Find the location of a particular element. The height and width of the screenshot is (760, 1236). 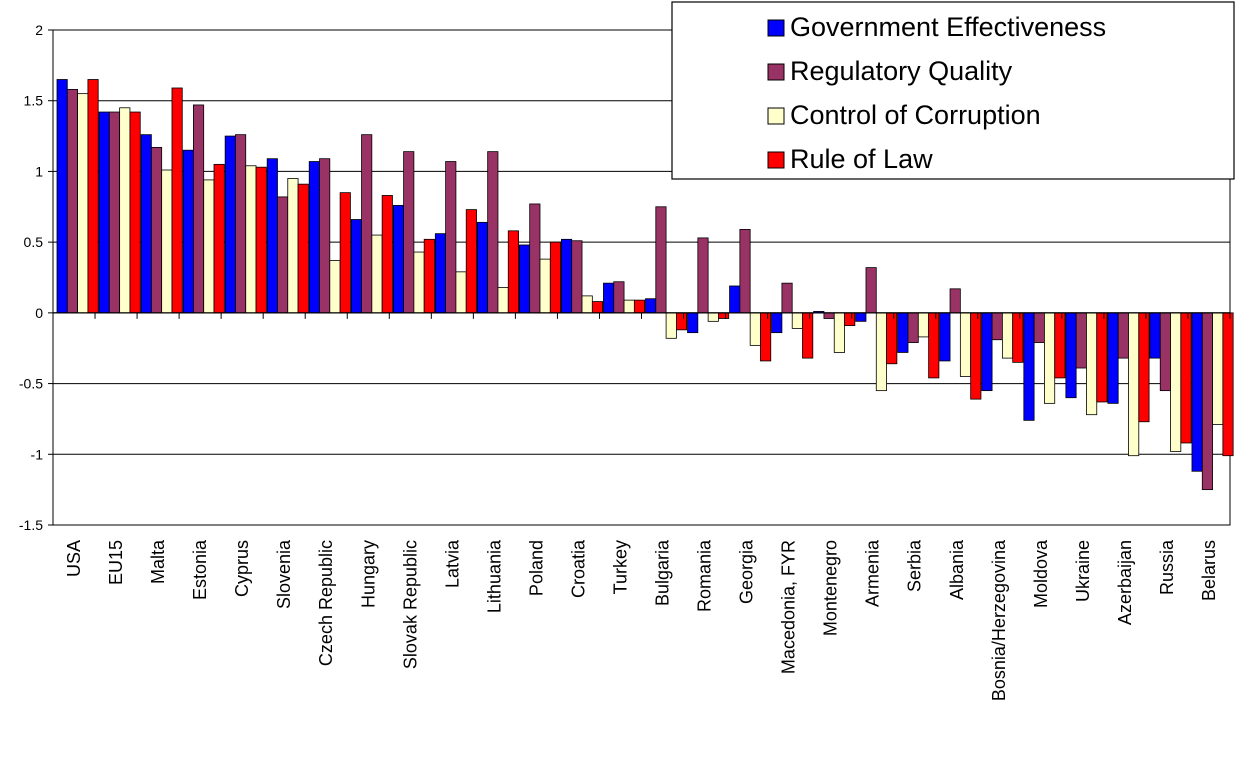

bar-rule-of-law-serbia is located at coordinates (934, 345).